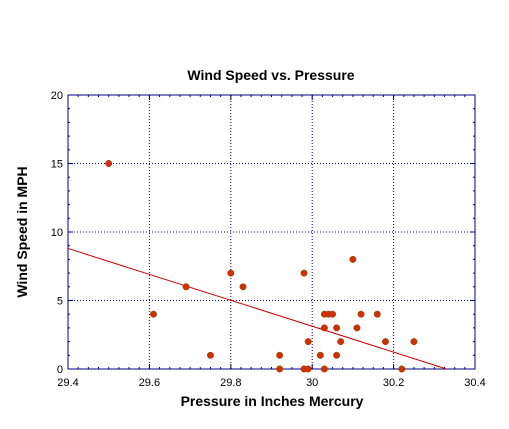 The width and height of the screenshot is (509, 429). What do you see at coordinates (57, 96) in the screenshot?
I see `y-tick-label: 20` at bounding box center [57, 96].